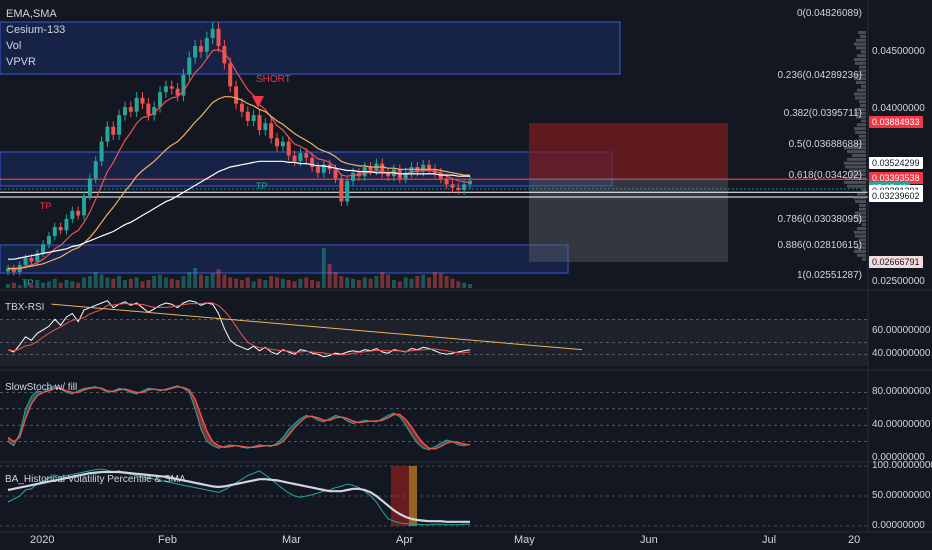  I want to click on hv-pane, so click(434, 496).